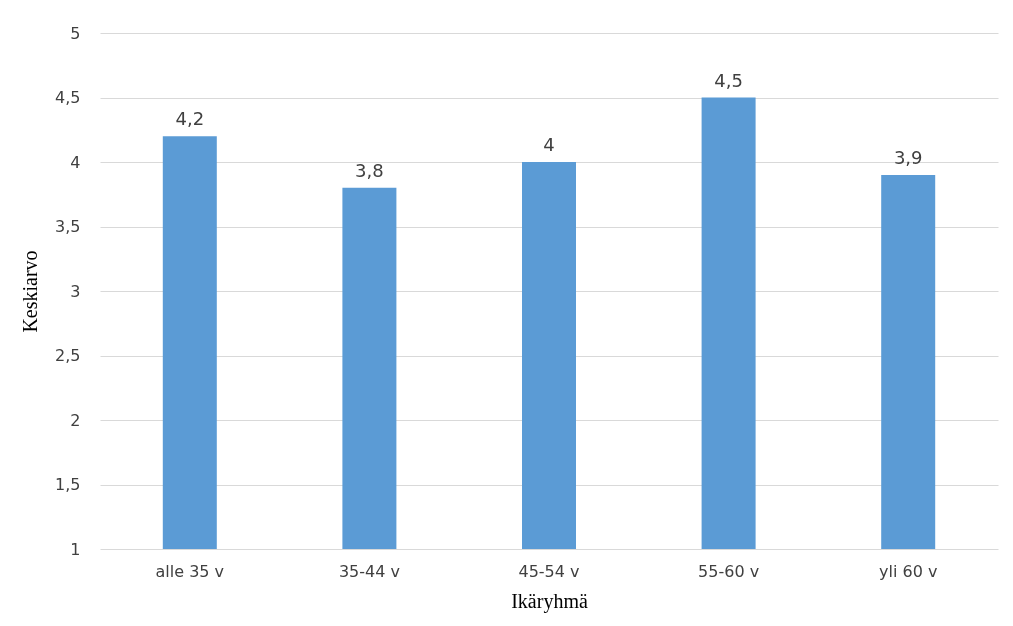  Describe the element at coordinates (68, 484) in the screenshot. I see `y-tick-label: 1,5` at that location.